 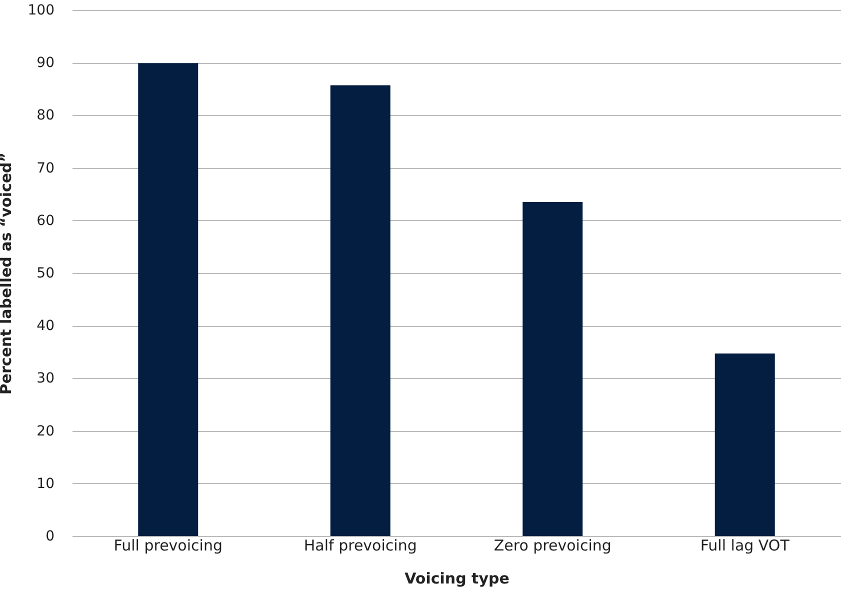 What do you see at coordinates (168, 545) in the screenshot?
I see `x-tick-label: Full prevoicing` at bounding box center [168, 545].